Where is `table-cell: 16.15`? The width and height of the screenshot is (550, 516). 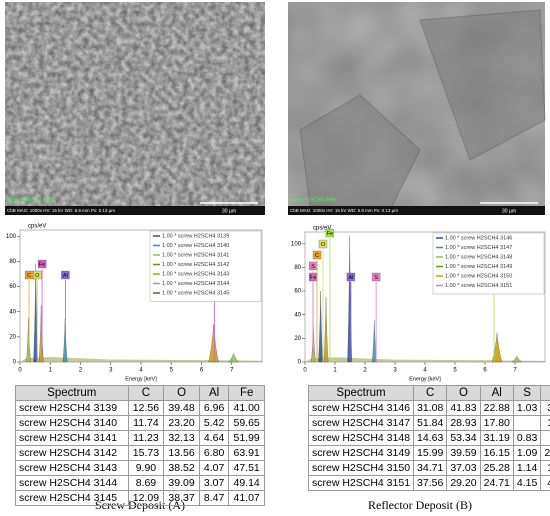
table-cell: 16.15 is located at coordinates (496, 453).